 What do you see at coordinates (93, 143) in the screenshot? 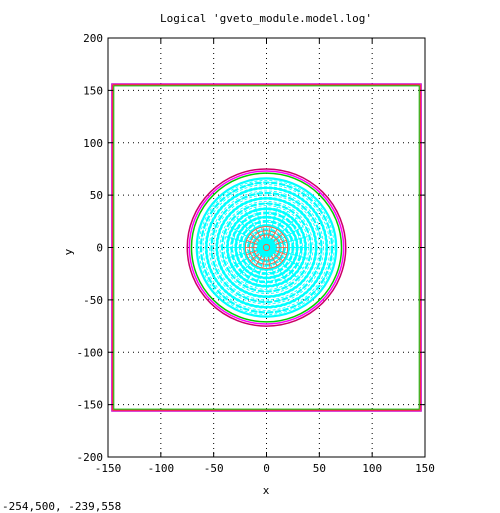
I see `y-tick-label: 100` at bounding box center [93, 143].